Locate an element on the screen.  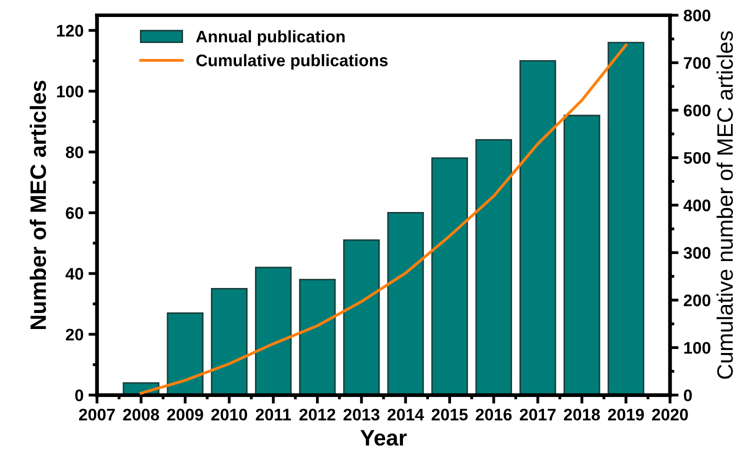
x-tick-label: 2020 is located at coordinates (670, 414).